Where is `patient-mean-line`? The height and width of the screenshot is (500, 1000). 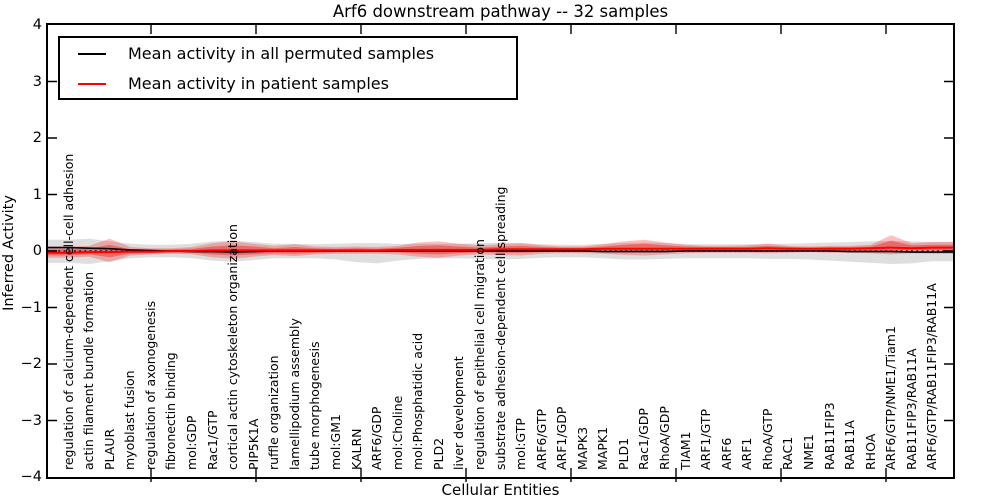 patient-mean-line is located at coordinates (500, 250).